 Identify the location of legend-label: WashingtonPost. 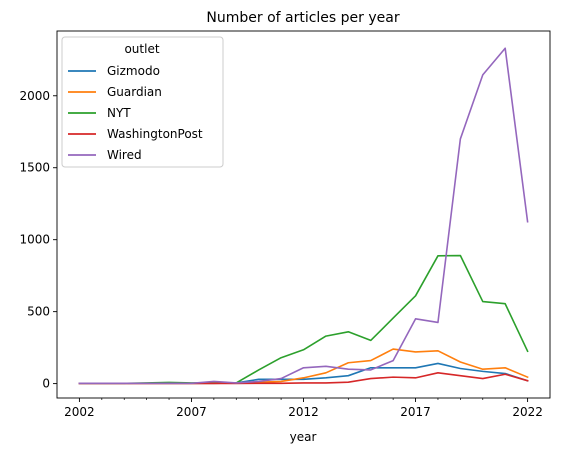
(155, 134).